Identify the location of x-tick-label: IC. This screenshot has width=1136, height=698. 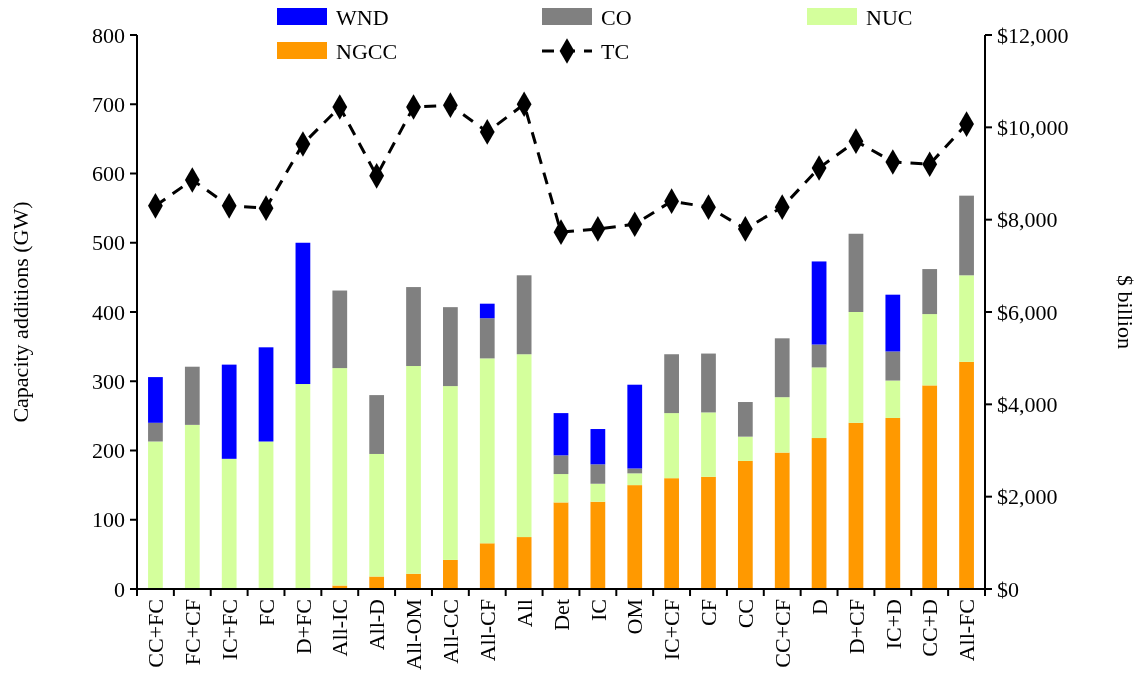
(598, 610).